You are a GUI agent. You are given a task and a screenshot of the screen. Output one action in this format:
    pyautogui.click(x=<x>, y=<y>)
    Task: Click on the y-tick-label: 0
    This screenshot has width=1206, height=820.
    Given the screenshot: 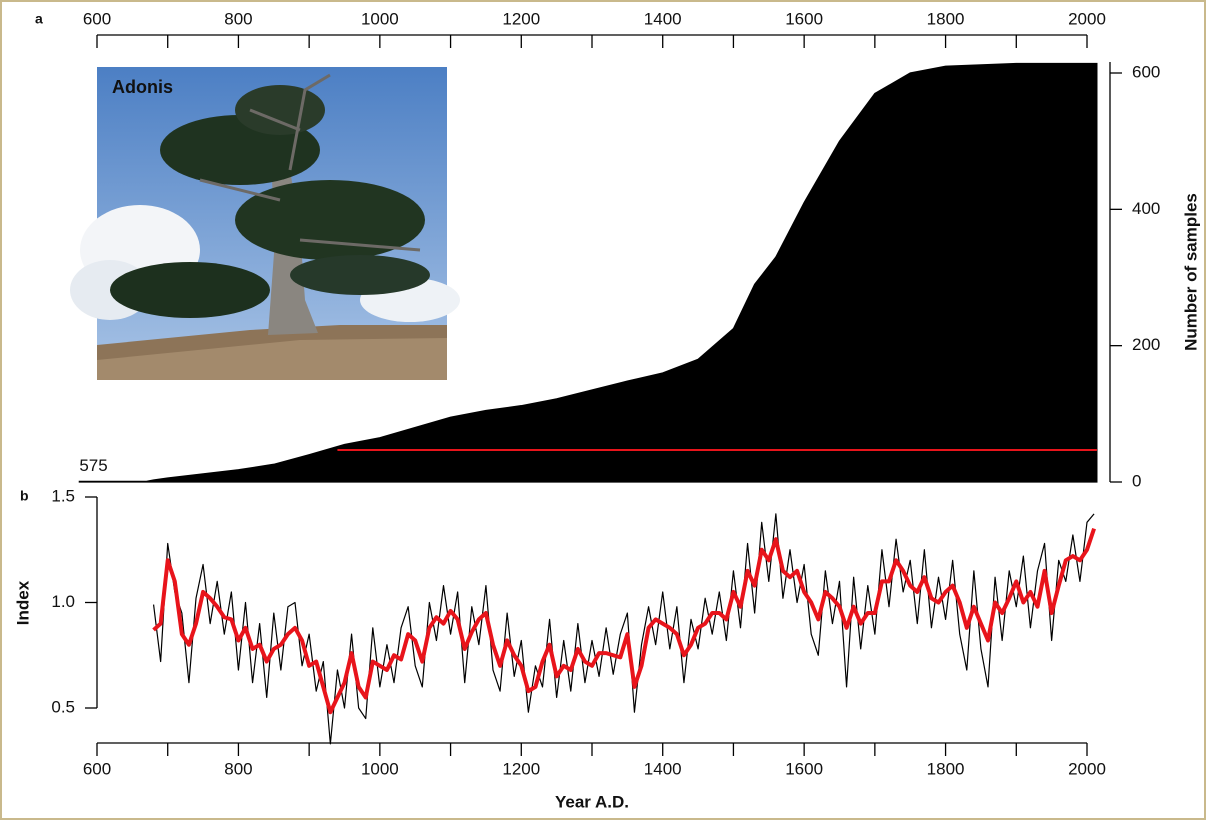 What is the action you would take?
    pyautogui.click(x=1136, y=480)
    